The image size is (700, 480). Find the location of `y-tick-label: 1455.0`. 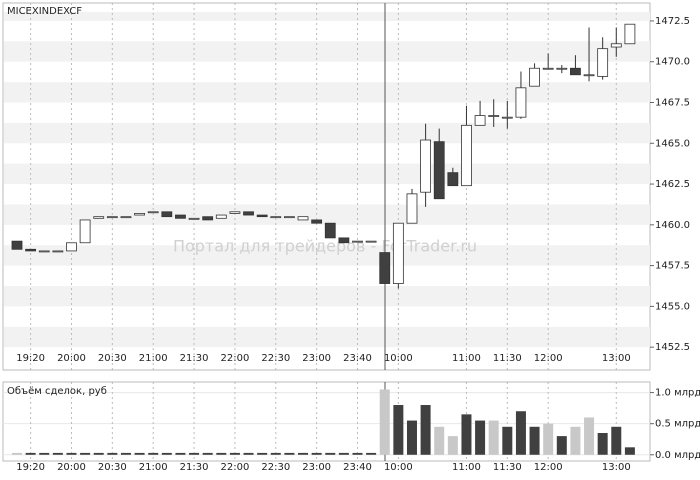

y-tick-label: 1455.0 is located at coordinates (672, 306).